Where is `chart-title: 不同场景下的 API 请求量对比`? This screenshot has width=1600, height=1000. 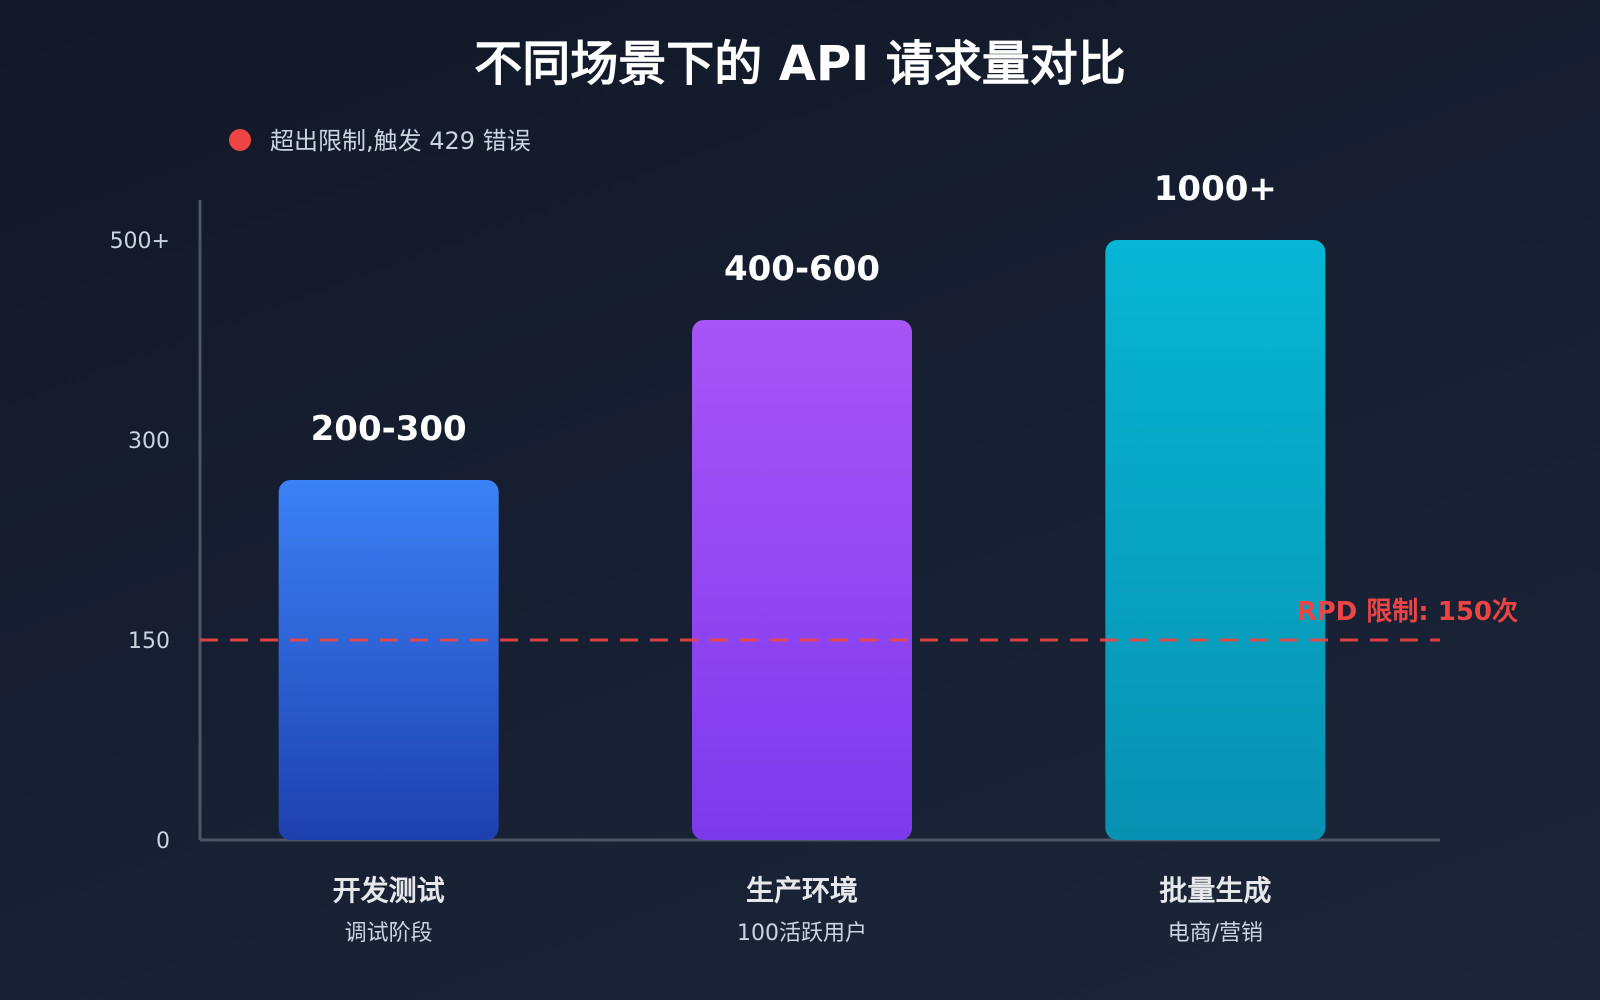
chart-title: 不同场景下的 API 请求量对比 is located at coordinates (800, 64).